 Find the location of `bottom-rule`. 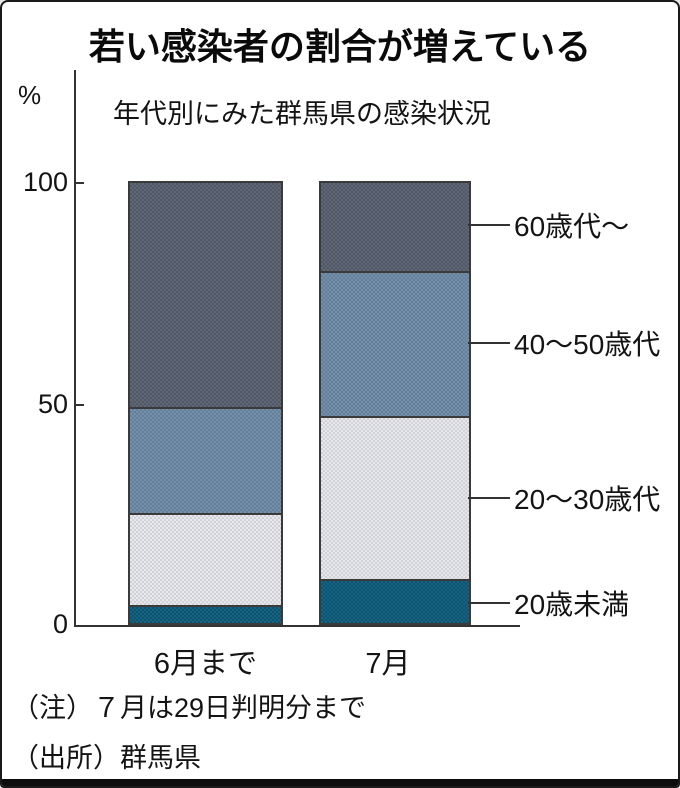

bottom-rule is located at coordinates (340, 782).